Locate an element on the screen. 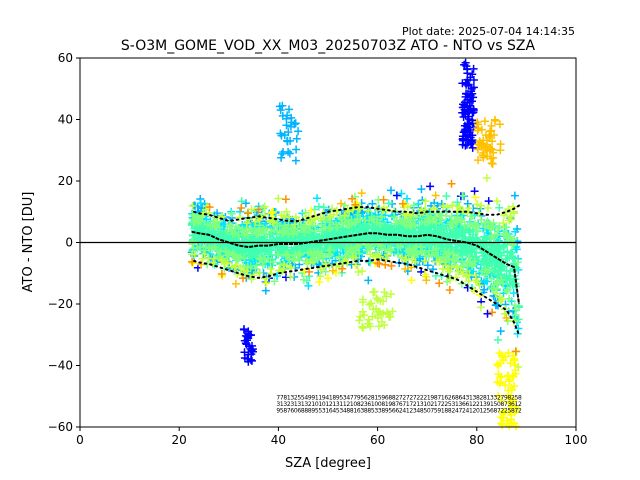  y-tick-label: 60 is located at coordinates (65, 58).